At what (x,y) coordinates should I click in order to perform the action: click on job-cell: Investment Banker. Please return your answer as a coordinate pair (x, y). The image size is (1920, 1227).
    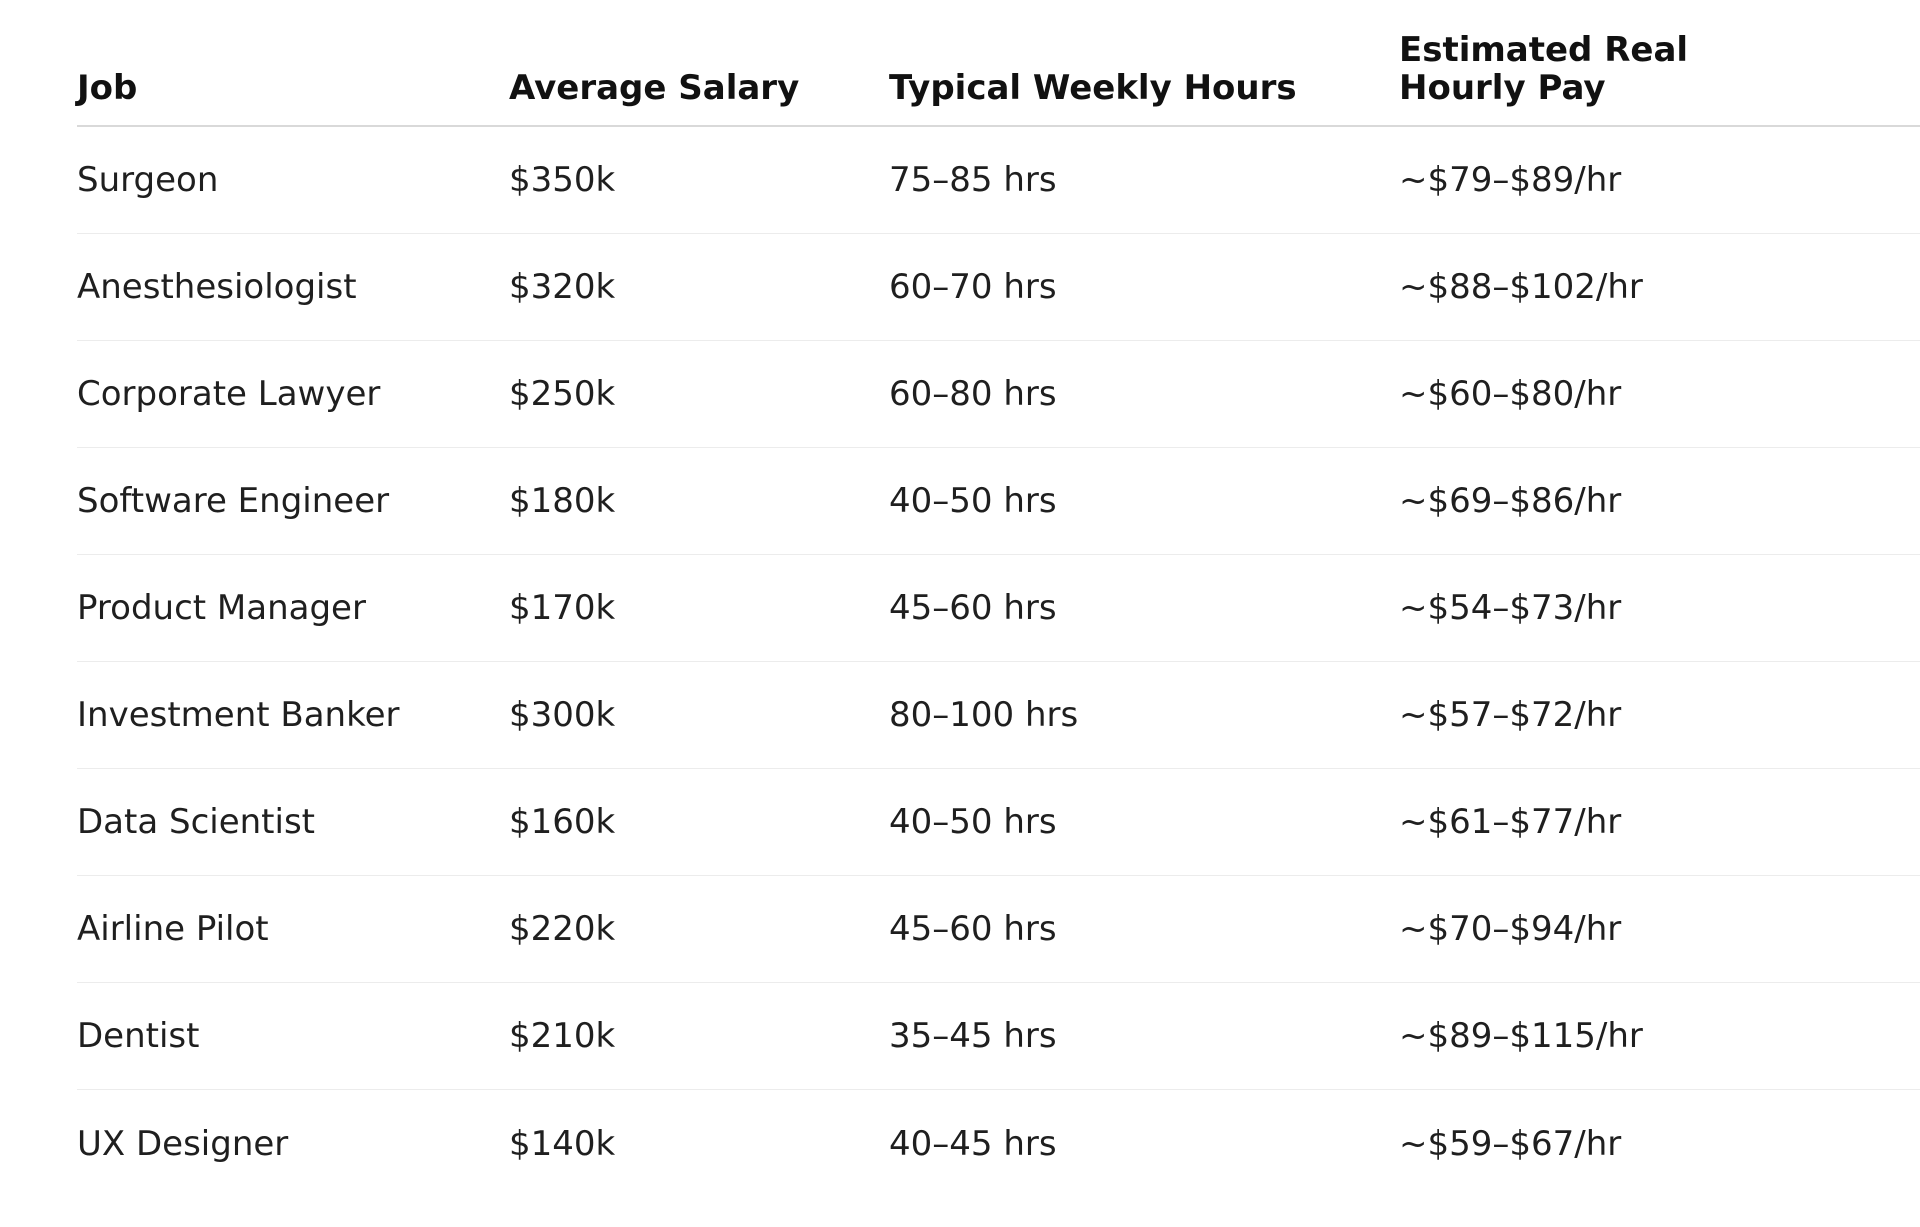
    Looking at the image, I should click on (238, 715).